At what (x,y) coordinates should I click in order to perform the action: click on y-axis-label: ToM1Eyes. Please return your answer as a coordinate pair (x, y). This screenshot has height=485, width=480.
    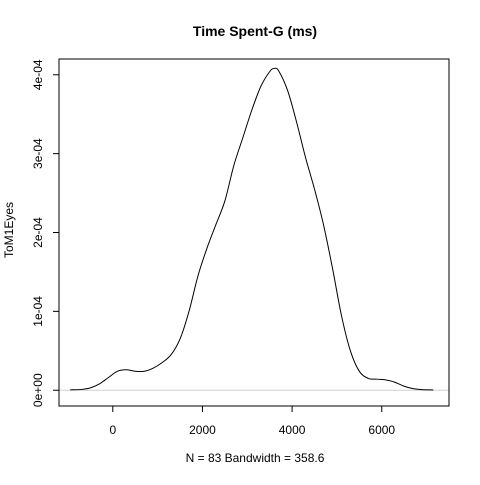
    Looking at the image, I should click on (9, 230).